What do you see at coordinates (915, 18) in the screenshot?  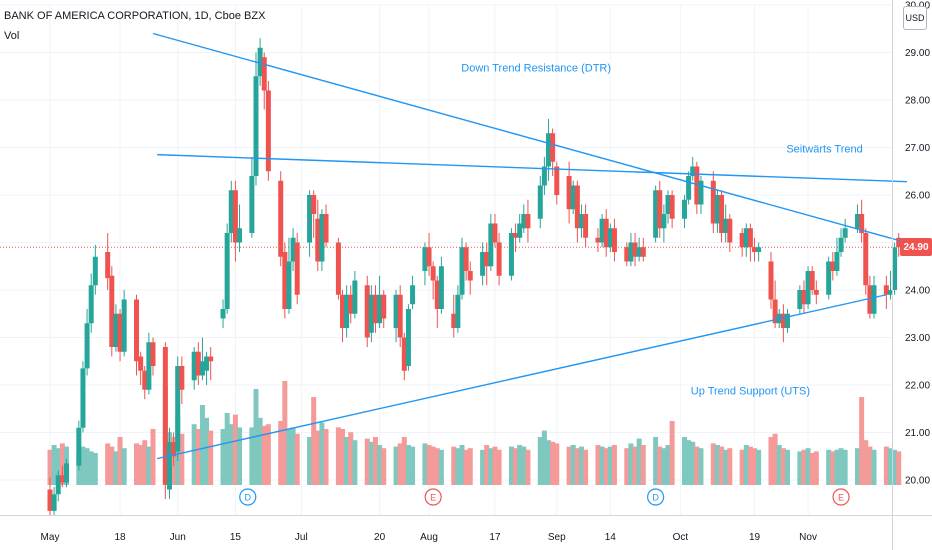 I see `currency-button: USD` at bounding box center [915, 18].